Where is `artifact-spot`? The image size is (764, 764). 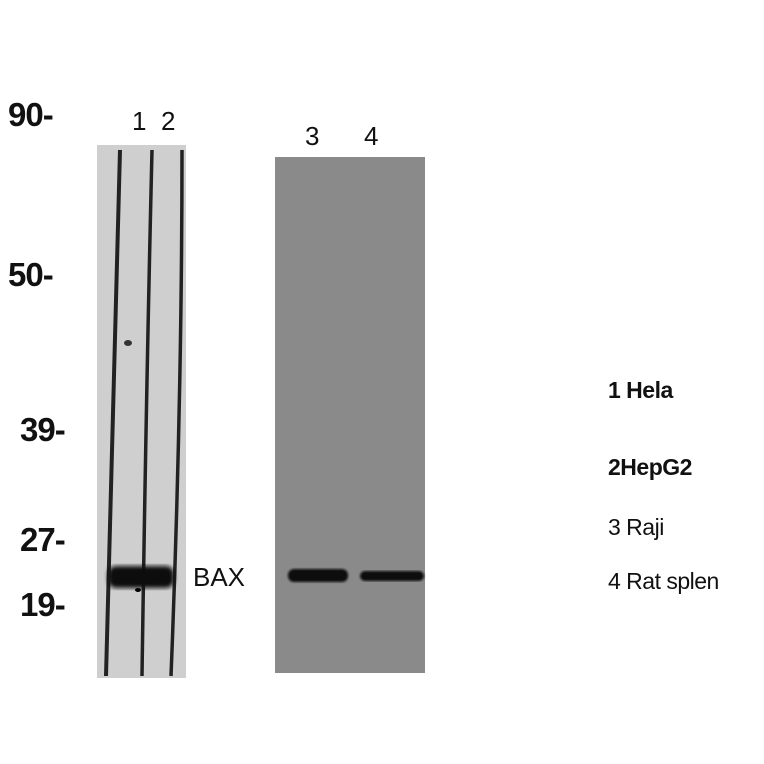 artifact-spot is located at coordinates (128, 343).